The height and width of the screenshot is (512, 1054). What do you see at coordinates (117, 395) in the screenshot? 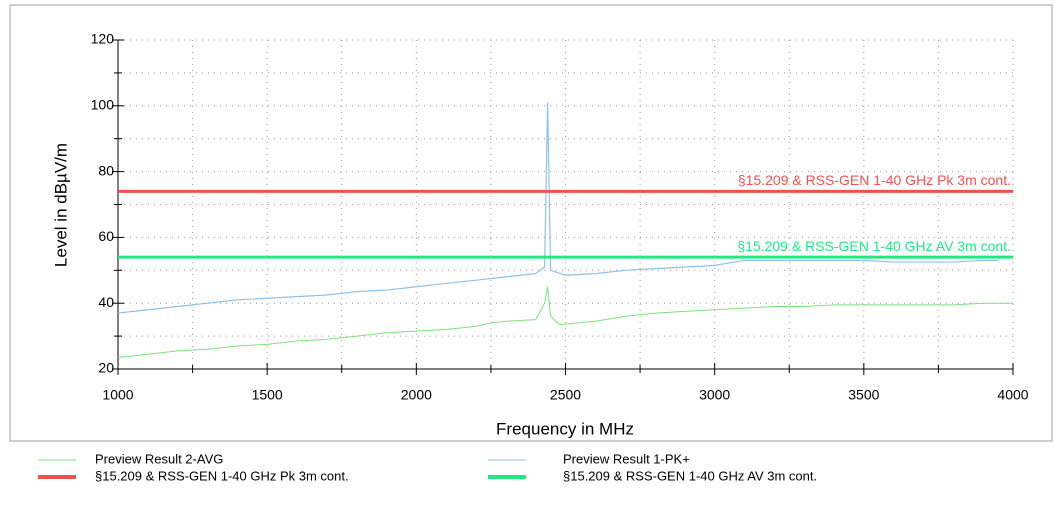
I see `x-tick-label: 1000` at bounding box center [117, 395].